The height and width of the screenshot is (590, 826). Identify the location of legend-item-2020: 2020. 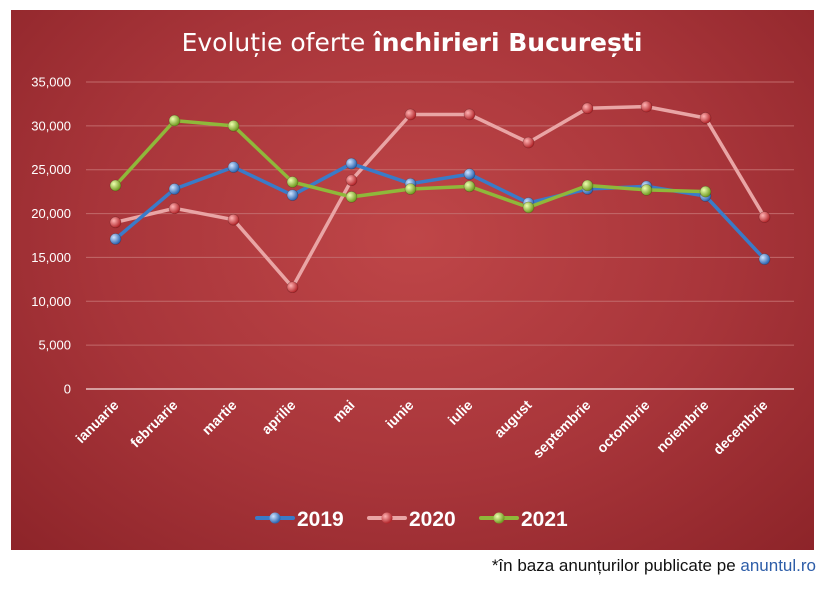
(411, 519).